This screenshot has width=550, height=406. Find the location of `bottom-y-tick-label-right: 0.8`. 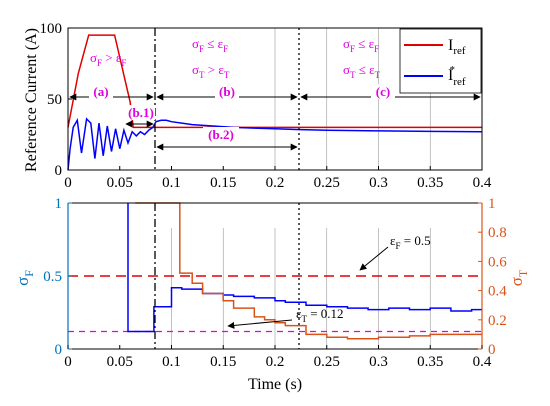

bottom-y-tick-label-right: 0.8 is located at coordinates (497, 233).